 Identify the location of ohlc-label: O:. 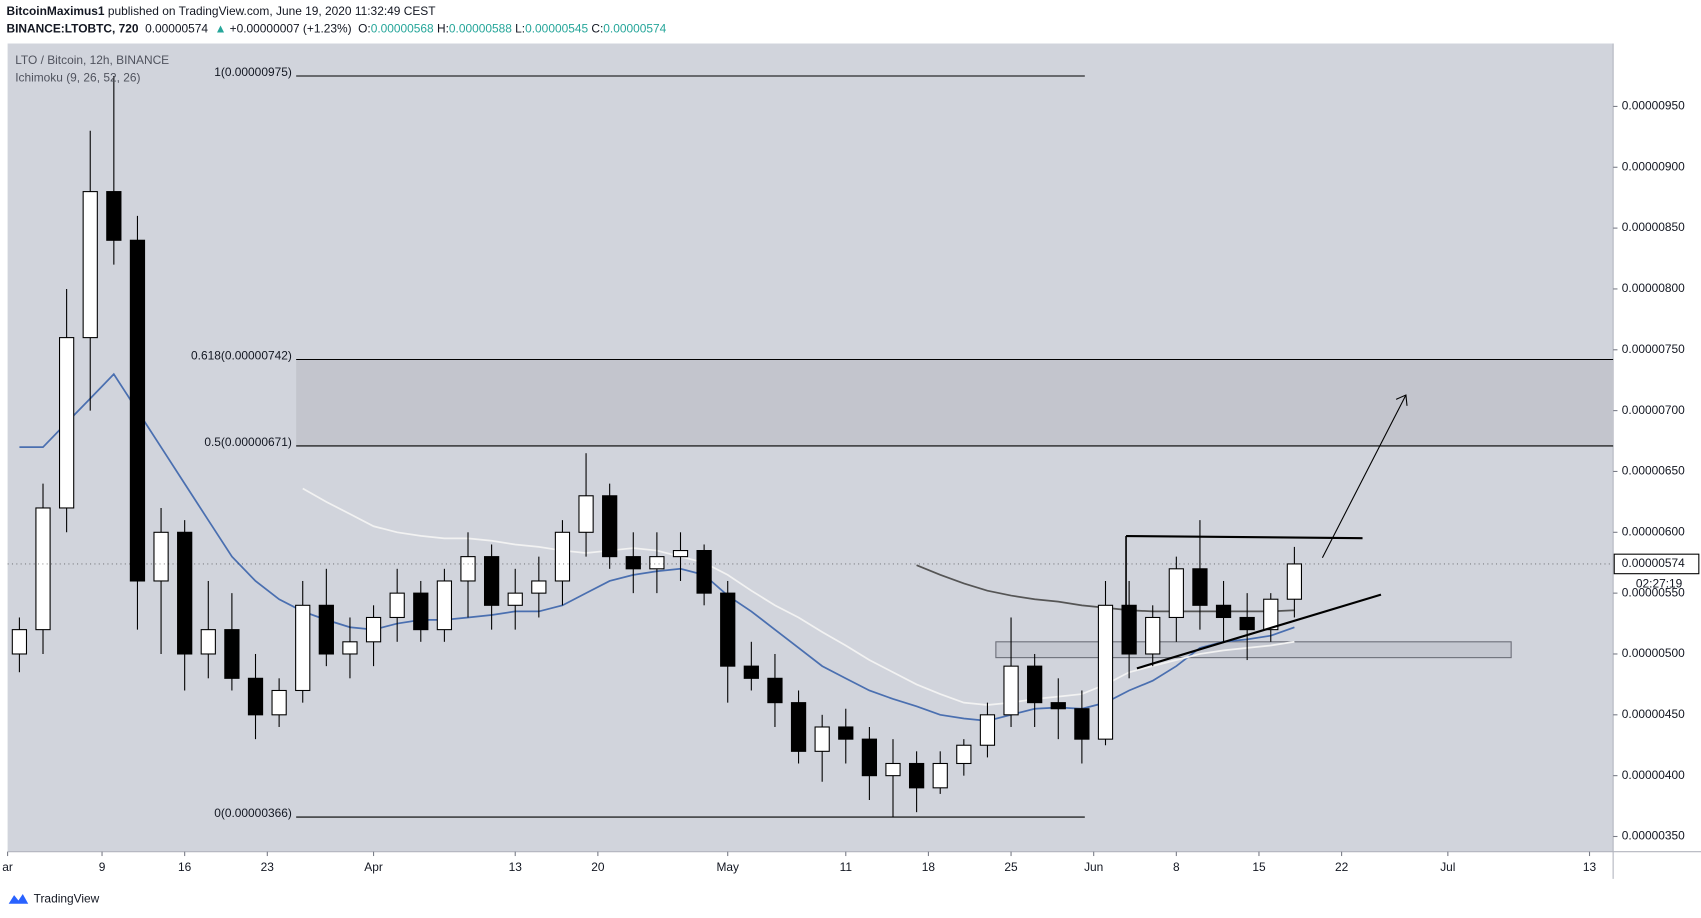
(364, 29).